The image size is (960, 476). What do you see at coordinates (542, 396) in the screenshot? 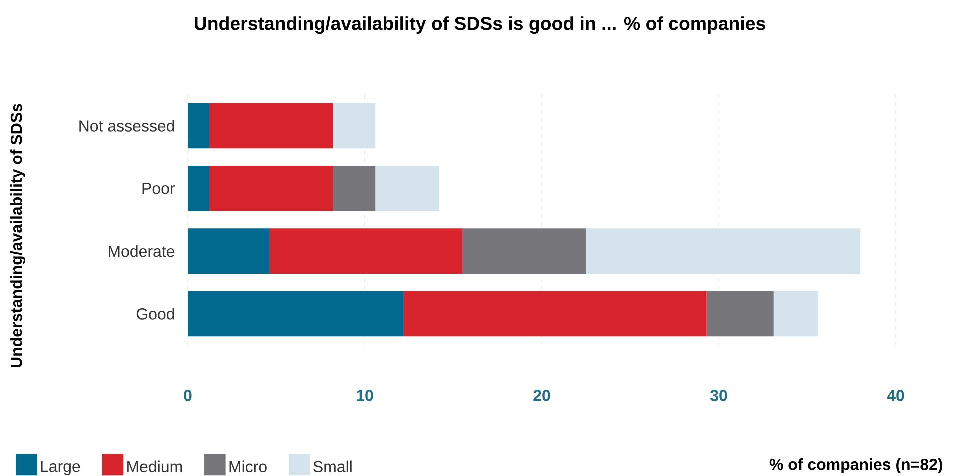
I see `x-tick-label: 20` at bounding box center [542, 396].